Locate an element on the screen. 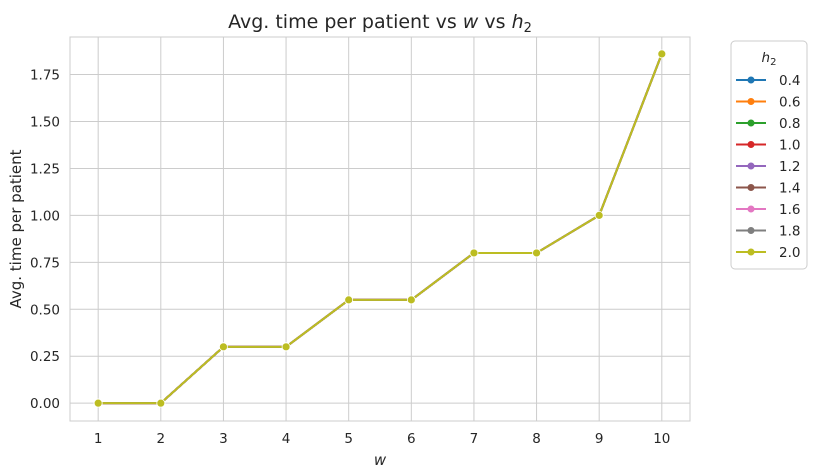 The height and width of the screenshot is (476, 816). legend-item: 1.2 is located at coordinates (768, 167).